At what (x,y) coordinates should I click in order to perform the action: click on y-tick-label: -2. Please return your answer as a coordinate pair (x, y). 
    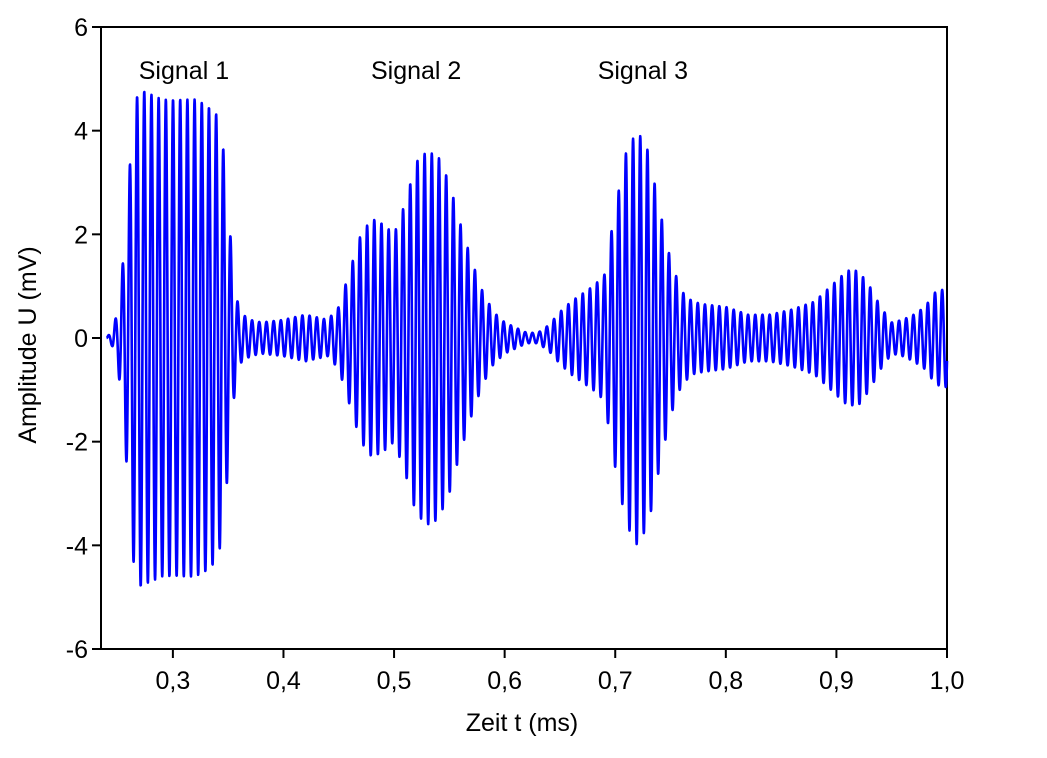
    Looking at the image, I should click on (77, 443).